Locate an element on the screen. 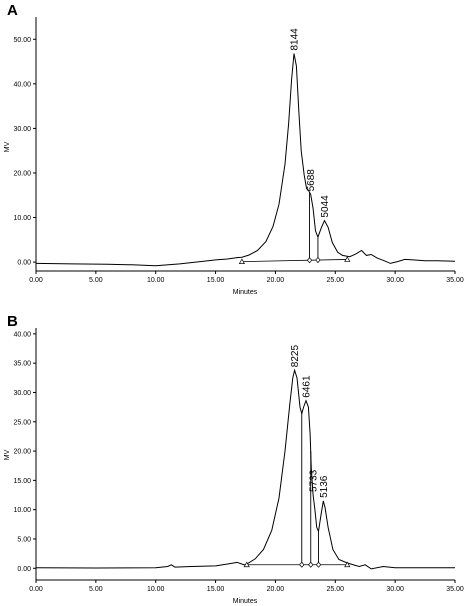 This screenshot has height=606, width=472. panel-a-y-tick-label: 20.00 is located at coordinates (22, 173).